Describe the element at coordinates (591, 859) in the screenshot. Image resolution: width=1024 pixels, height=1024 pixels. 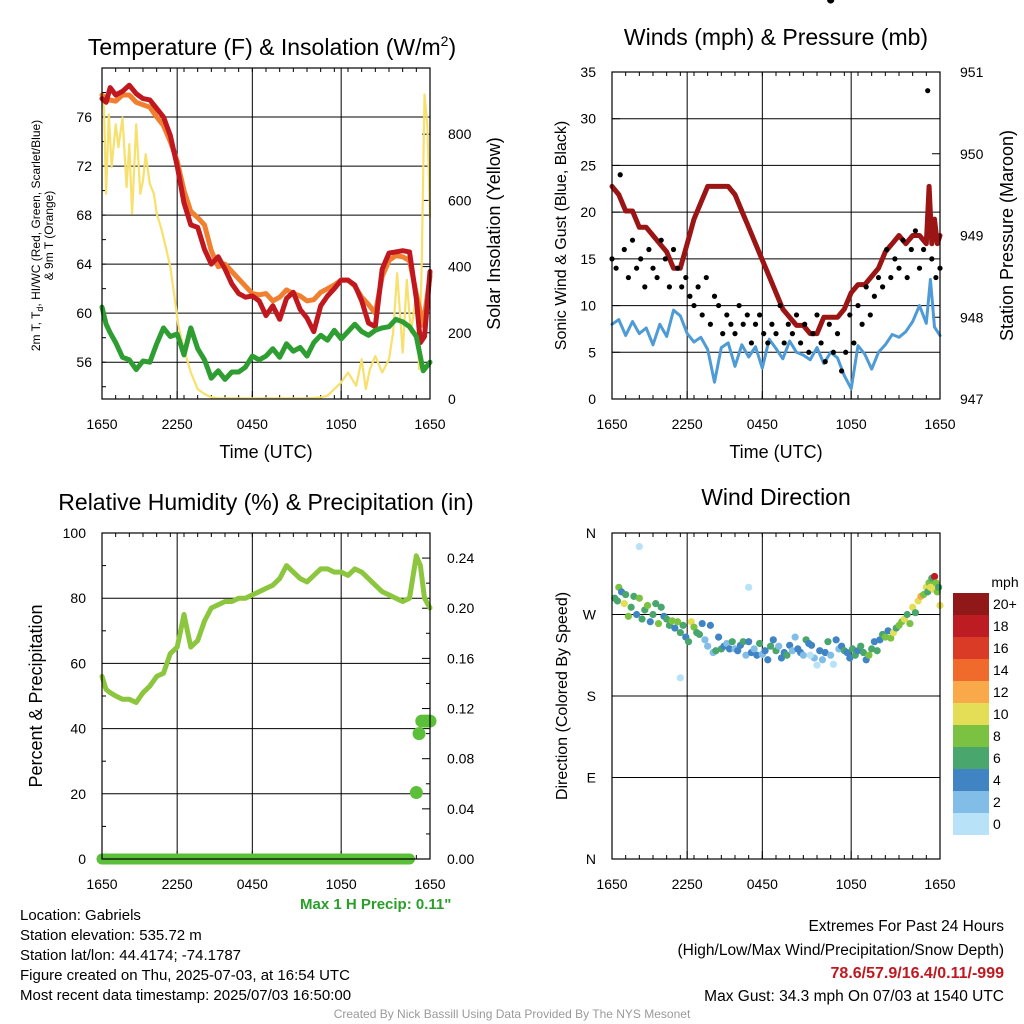
I see `y-tick-label: N` at that location.